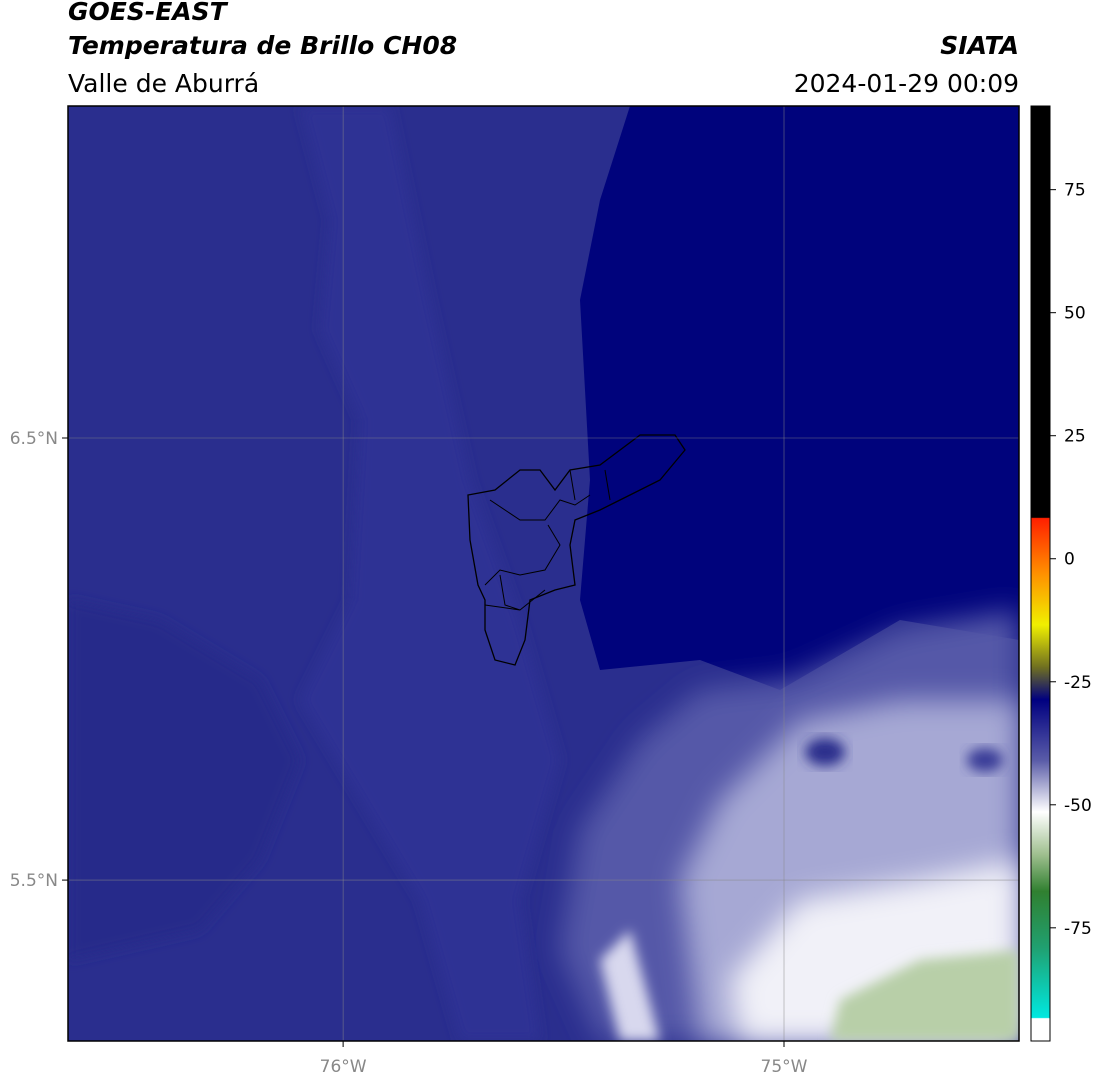 This screenshot has height=1078, width=1094. Describe the element at coordinates (784, 1067) in the screenshot. I see `lon-label: 75°W` at that location.